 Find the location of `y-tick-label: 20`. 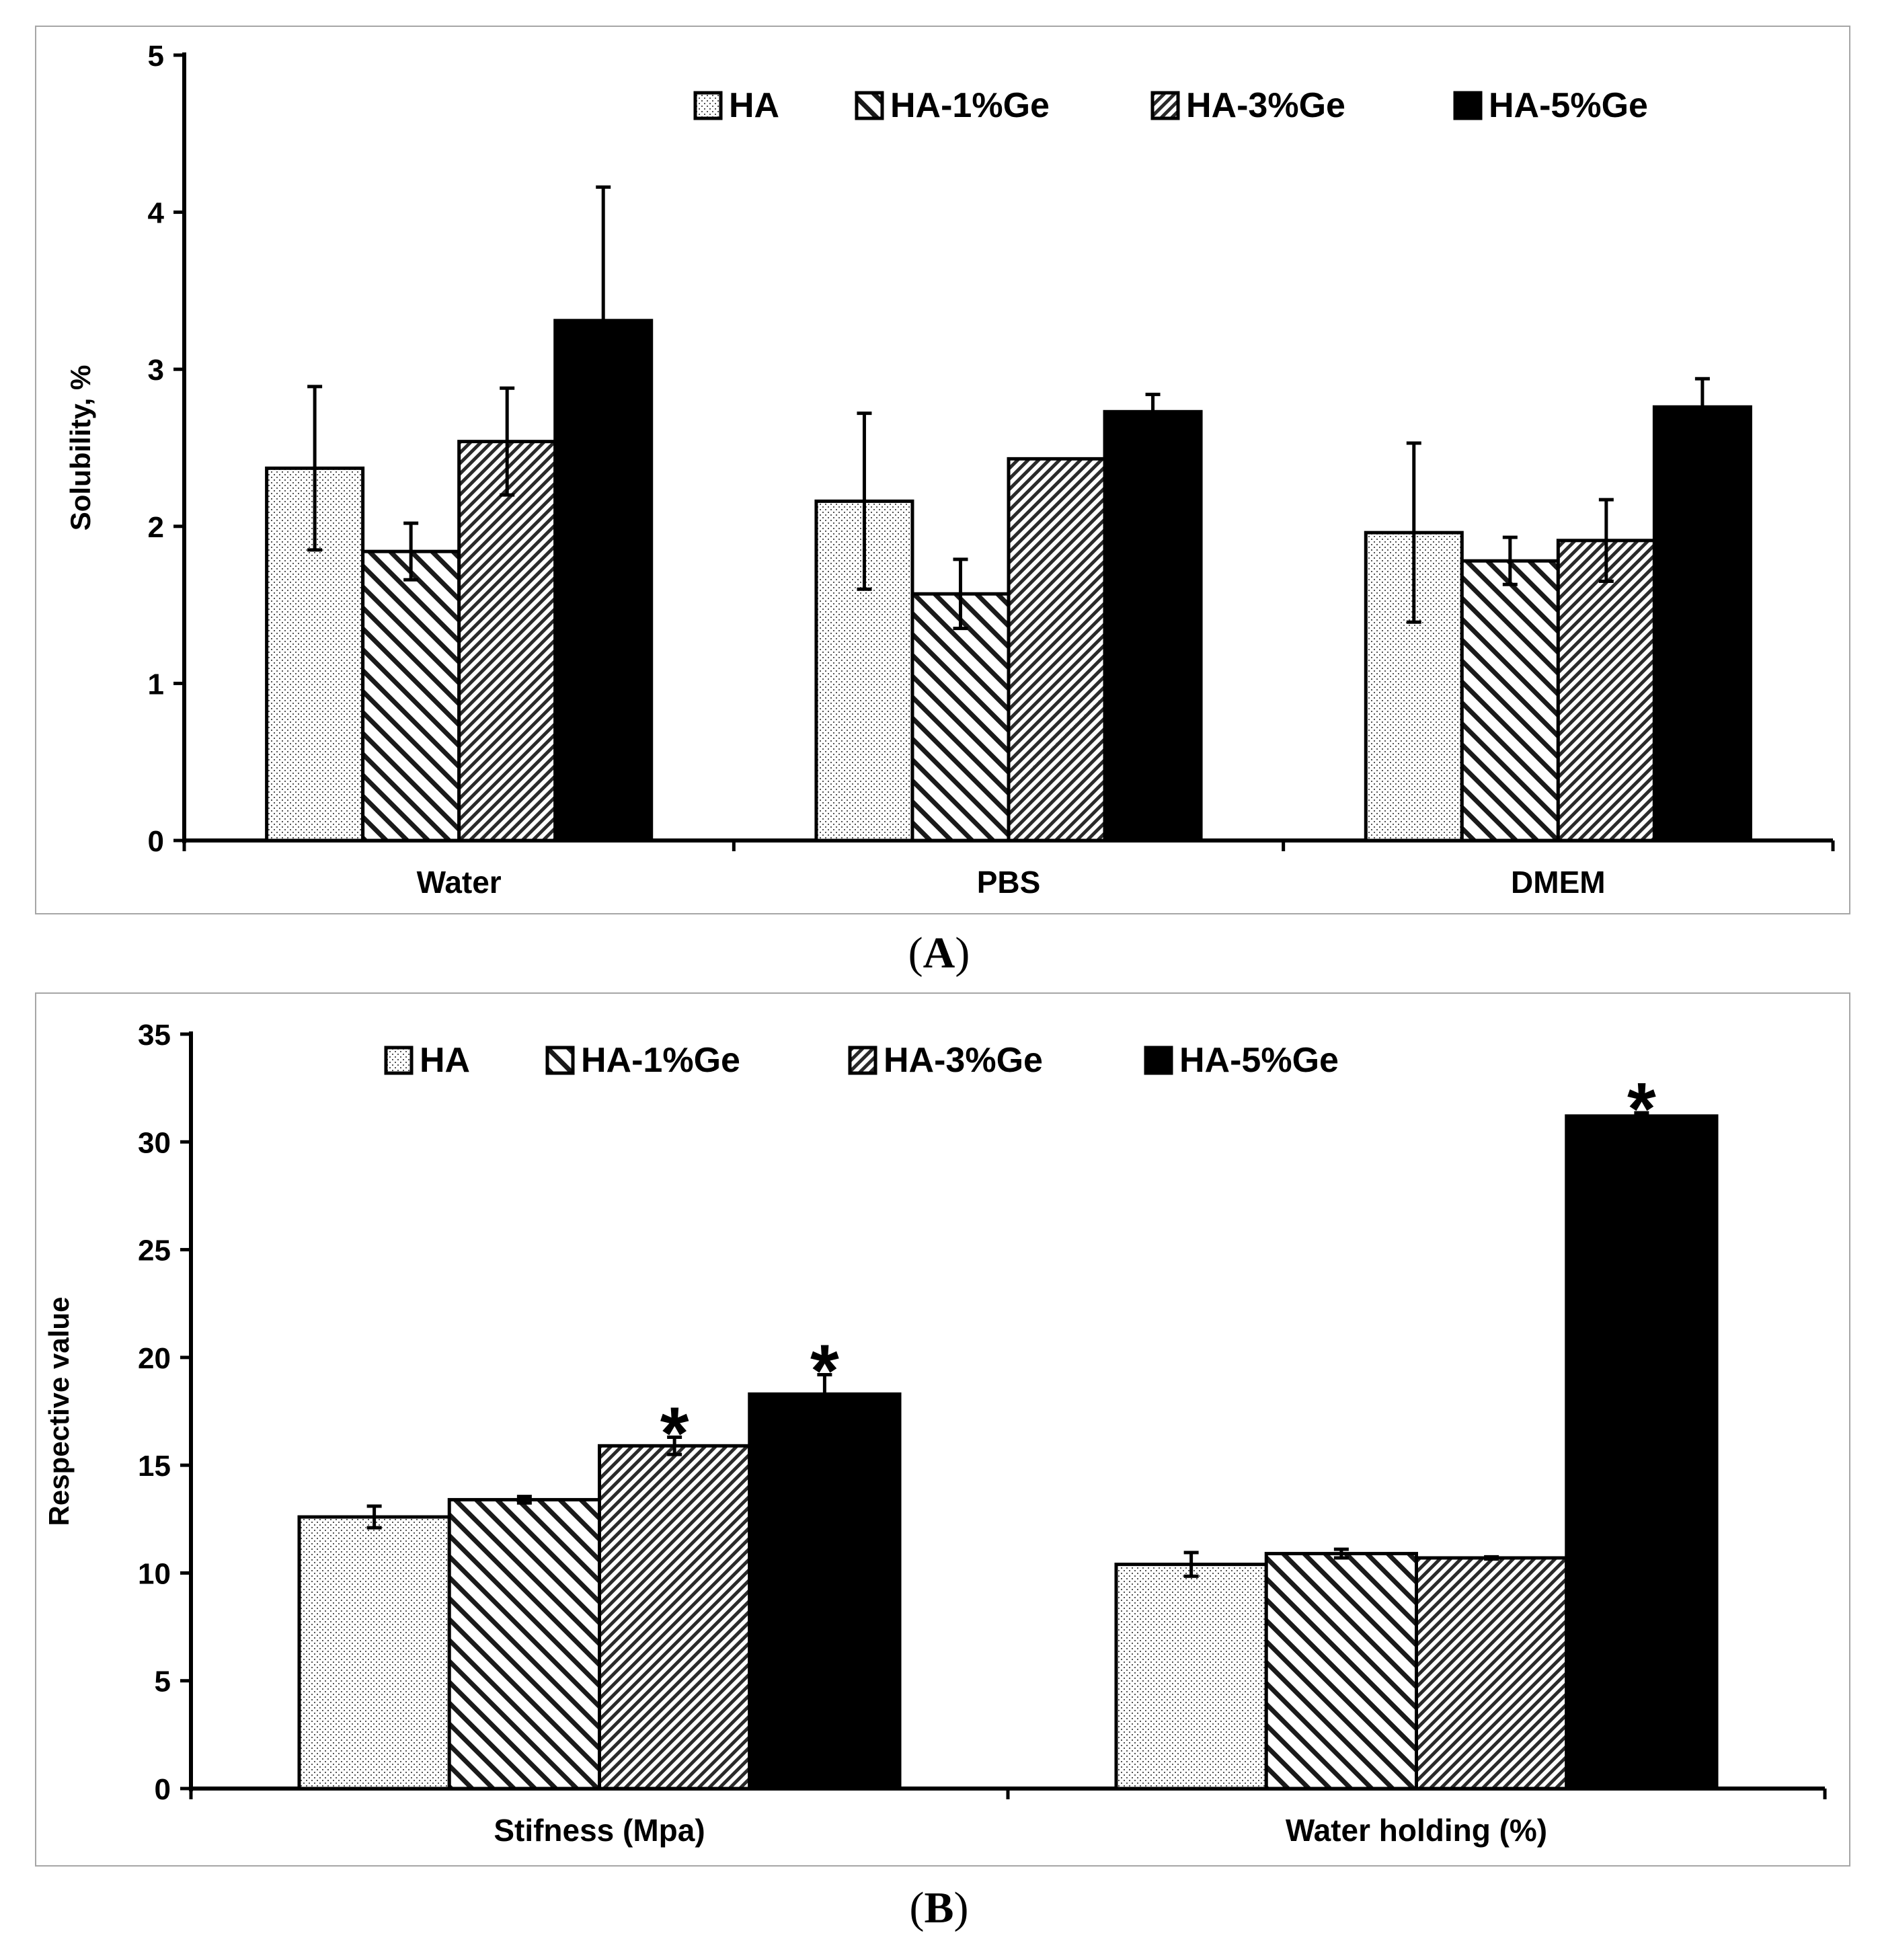

y-tick-label: 20 is located at coordinates (154, 1358).